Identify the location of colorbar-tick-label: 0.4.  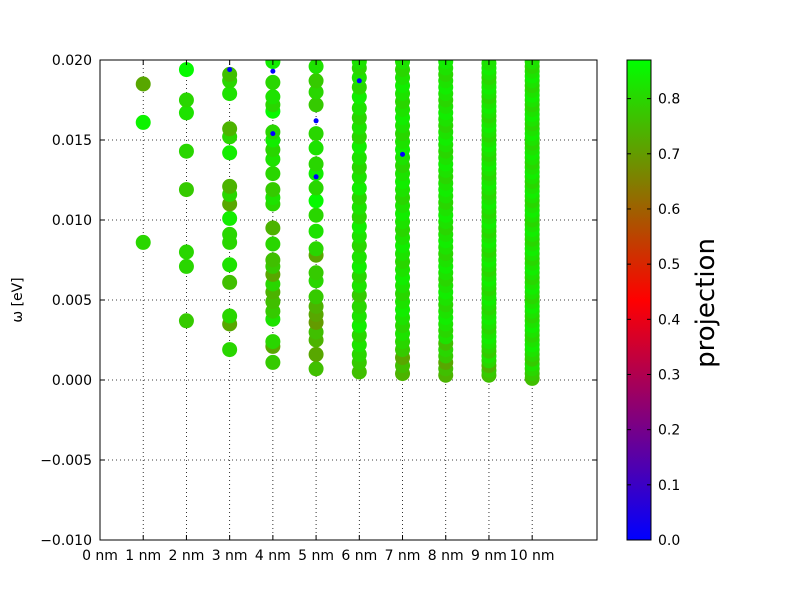
(669, 320).